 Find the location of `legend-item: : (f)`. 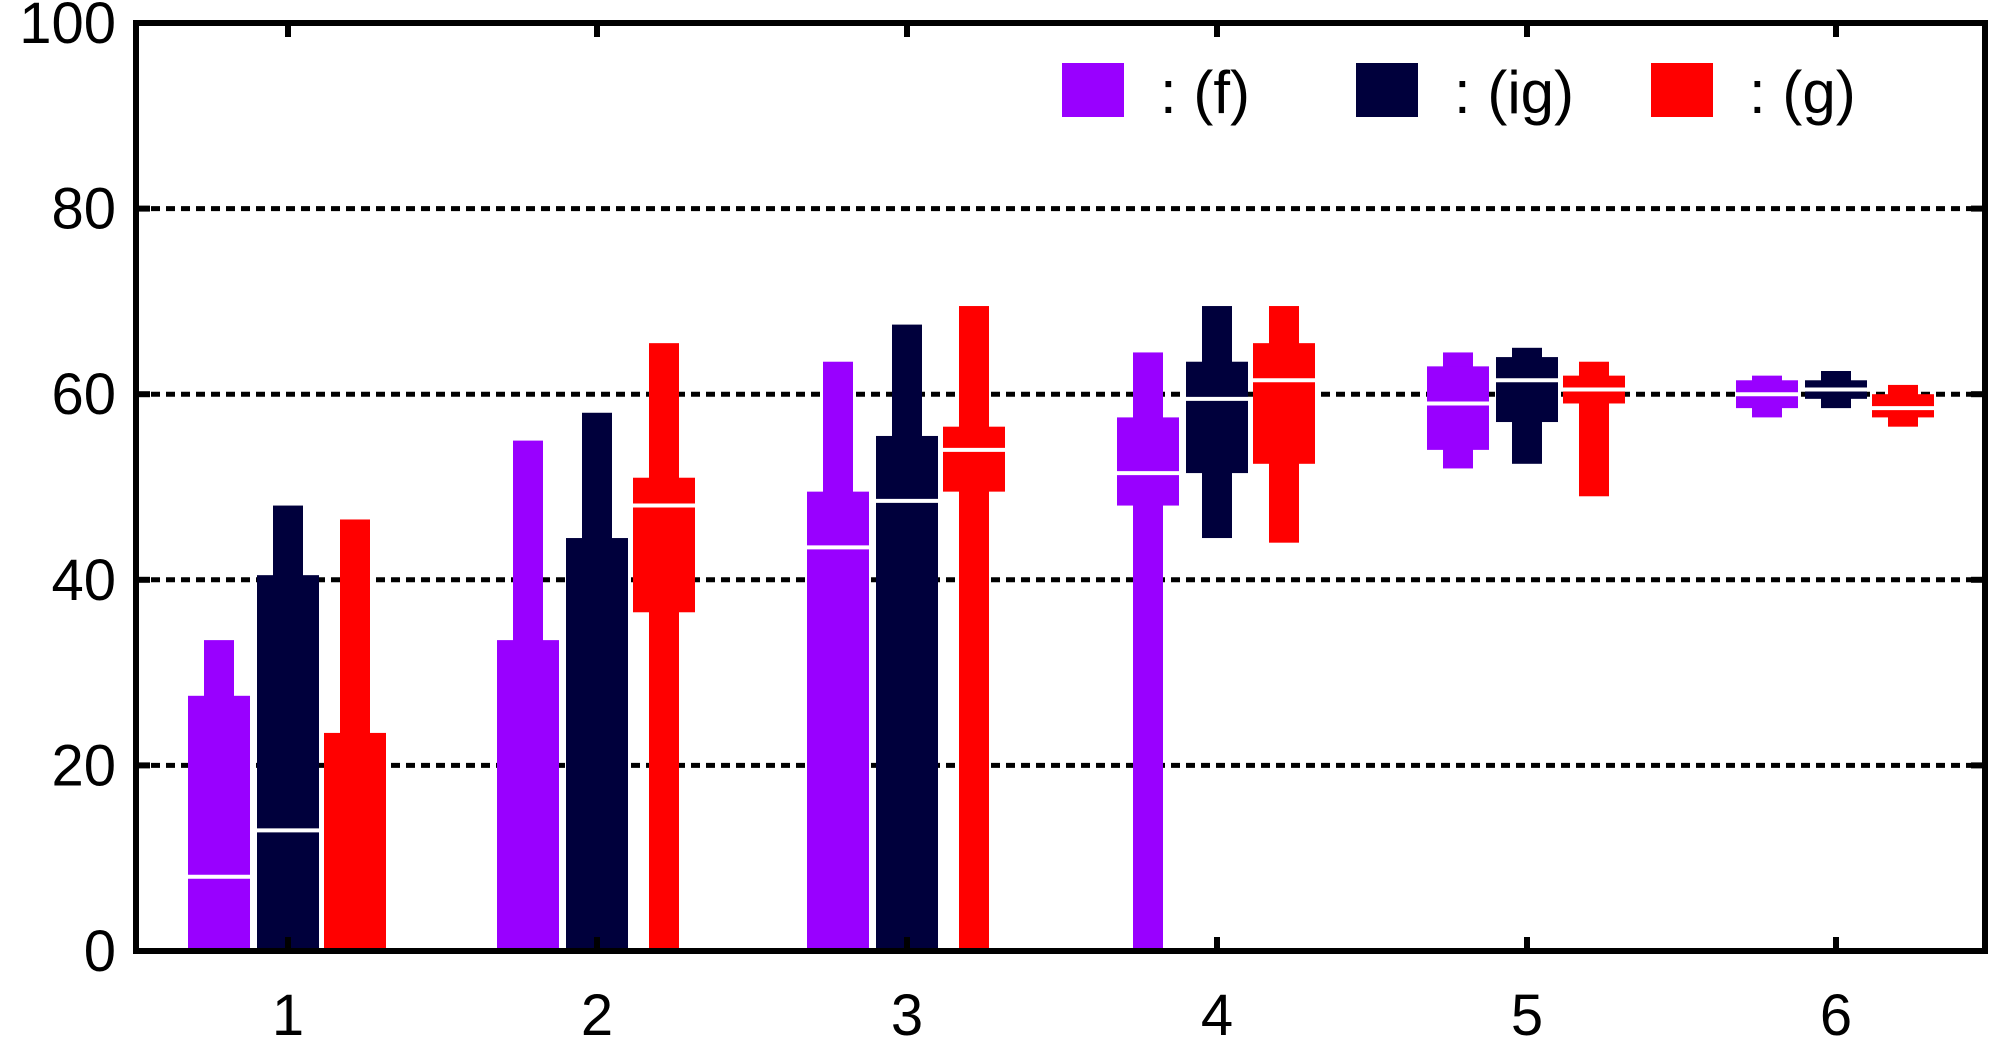

legend-item: : (f) is located at coordinates (1156, 92).